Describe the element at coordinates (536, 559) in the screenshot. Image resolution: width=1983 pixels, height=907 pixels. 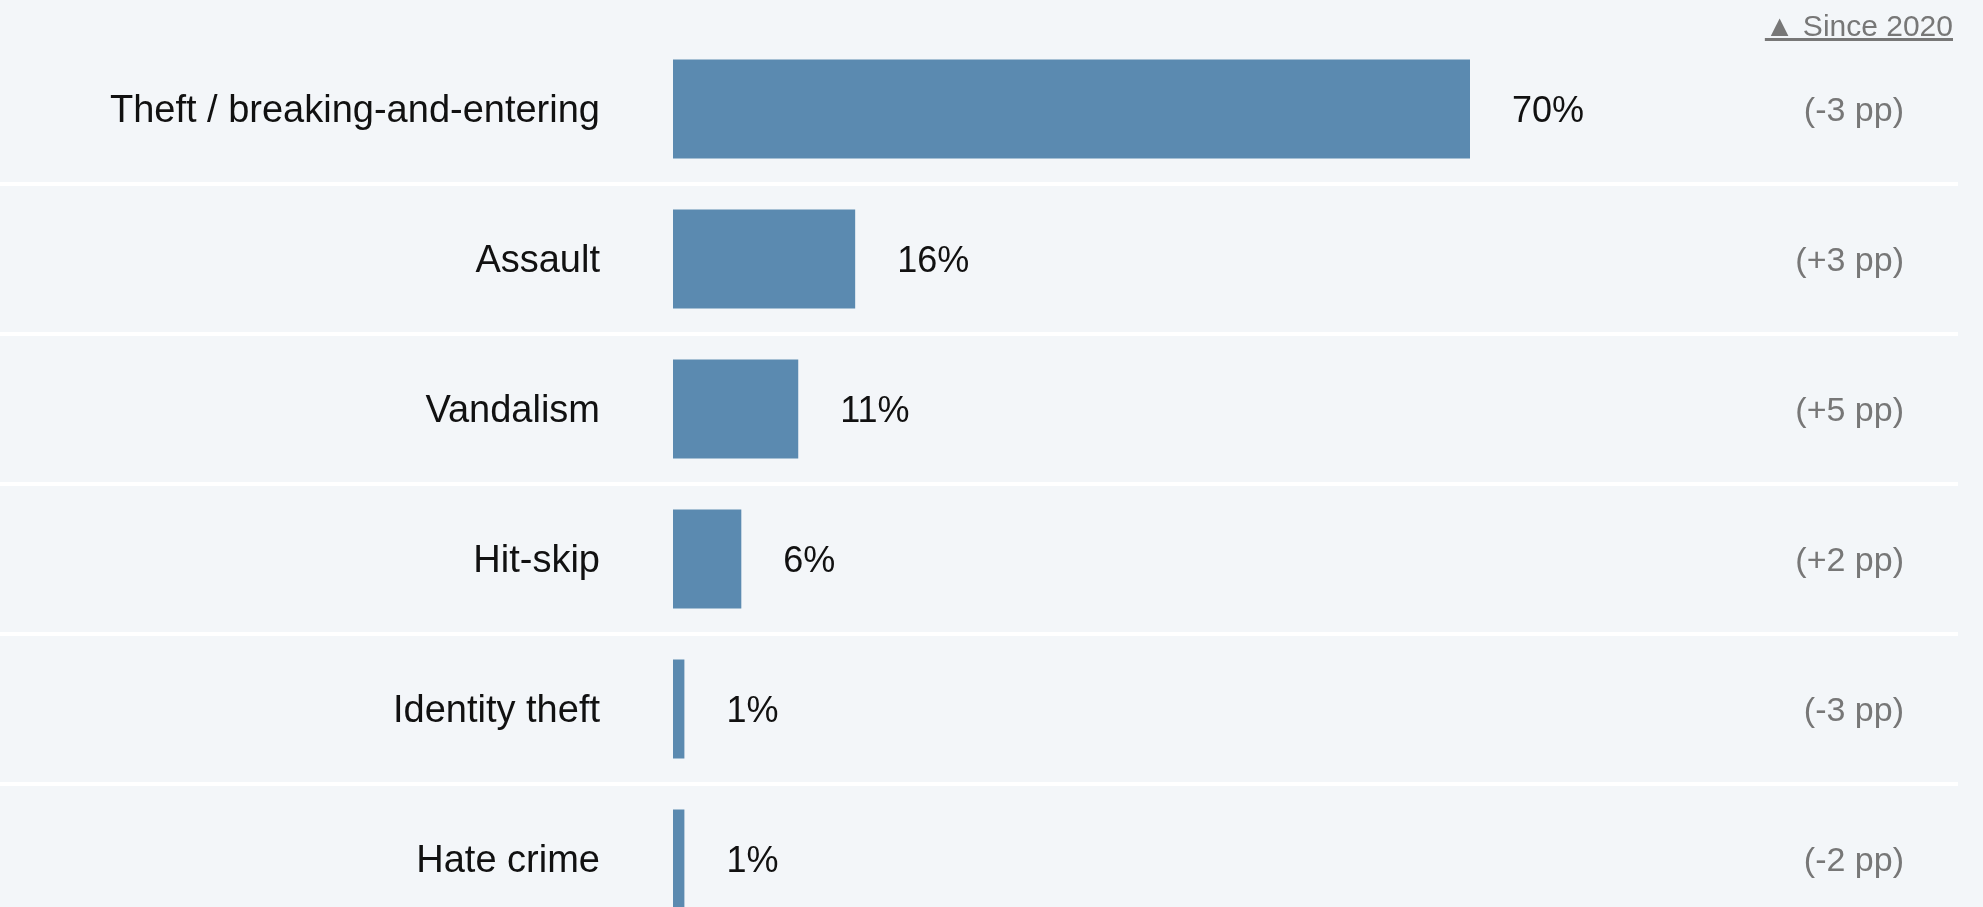
I see `y-tick-label: Hit-skip` at that location.